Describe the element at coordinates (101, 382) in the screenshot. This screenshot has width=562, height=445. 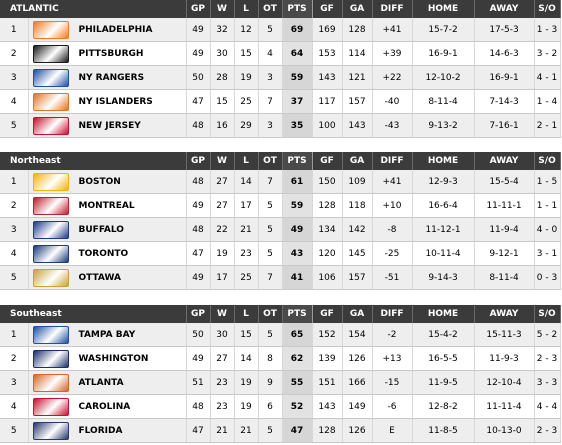
I see `team-name-link: ATLANTA` at that location.